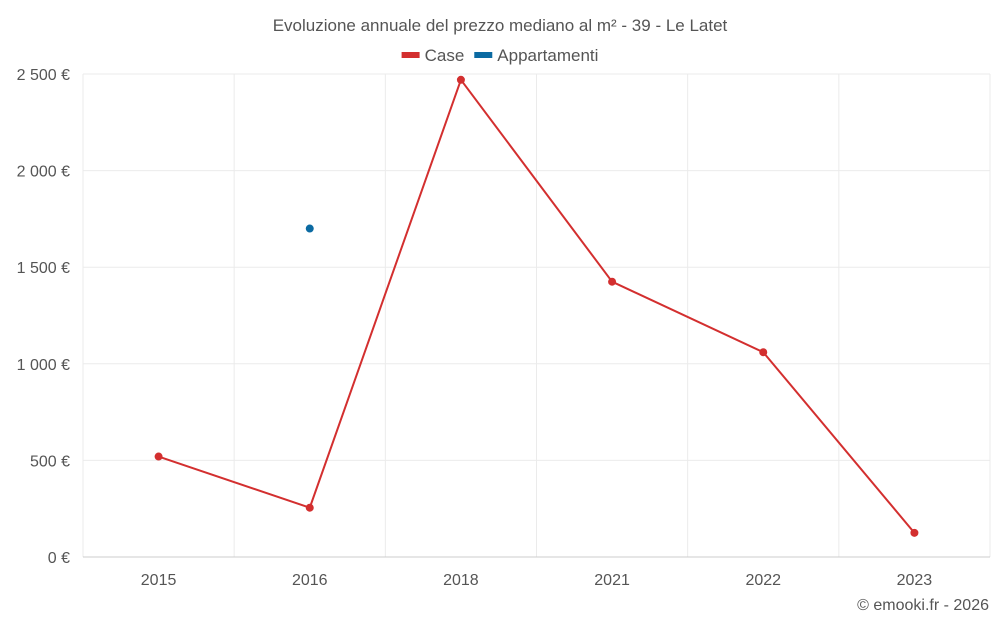 Image resolution: width=1000 pixels, height=625 pixels. Describe the element at coordinates (915, 580) in the screenshot. I see `x-tick-label: 2023` at that location.